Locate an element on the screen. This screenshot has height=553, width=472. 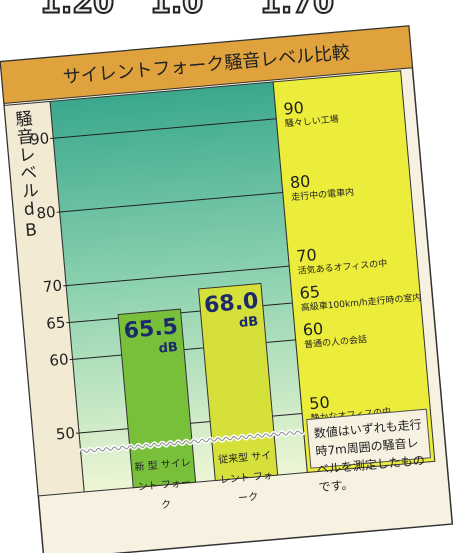
note: 数値はいずれも走行時7m周囲の騒音レベルを測定したものです。 is located at coordinates (369, 456).